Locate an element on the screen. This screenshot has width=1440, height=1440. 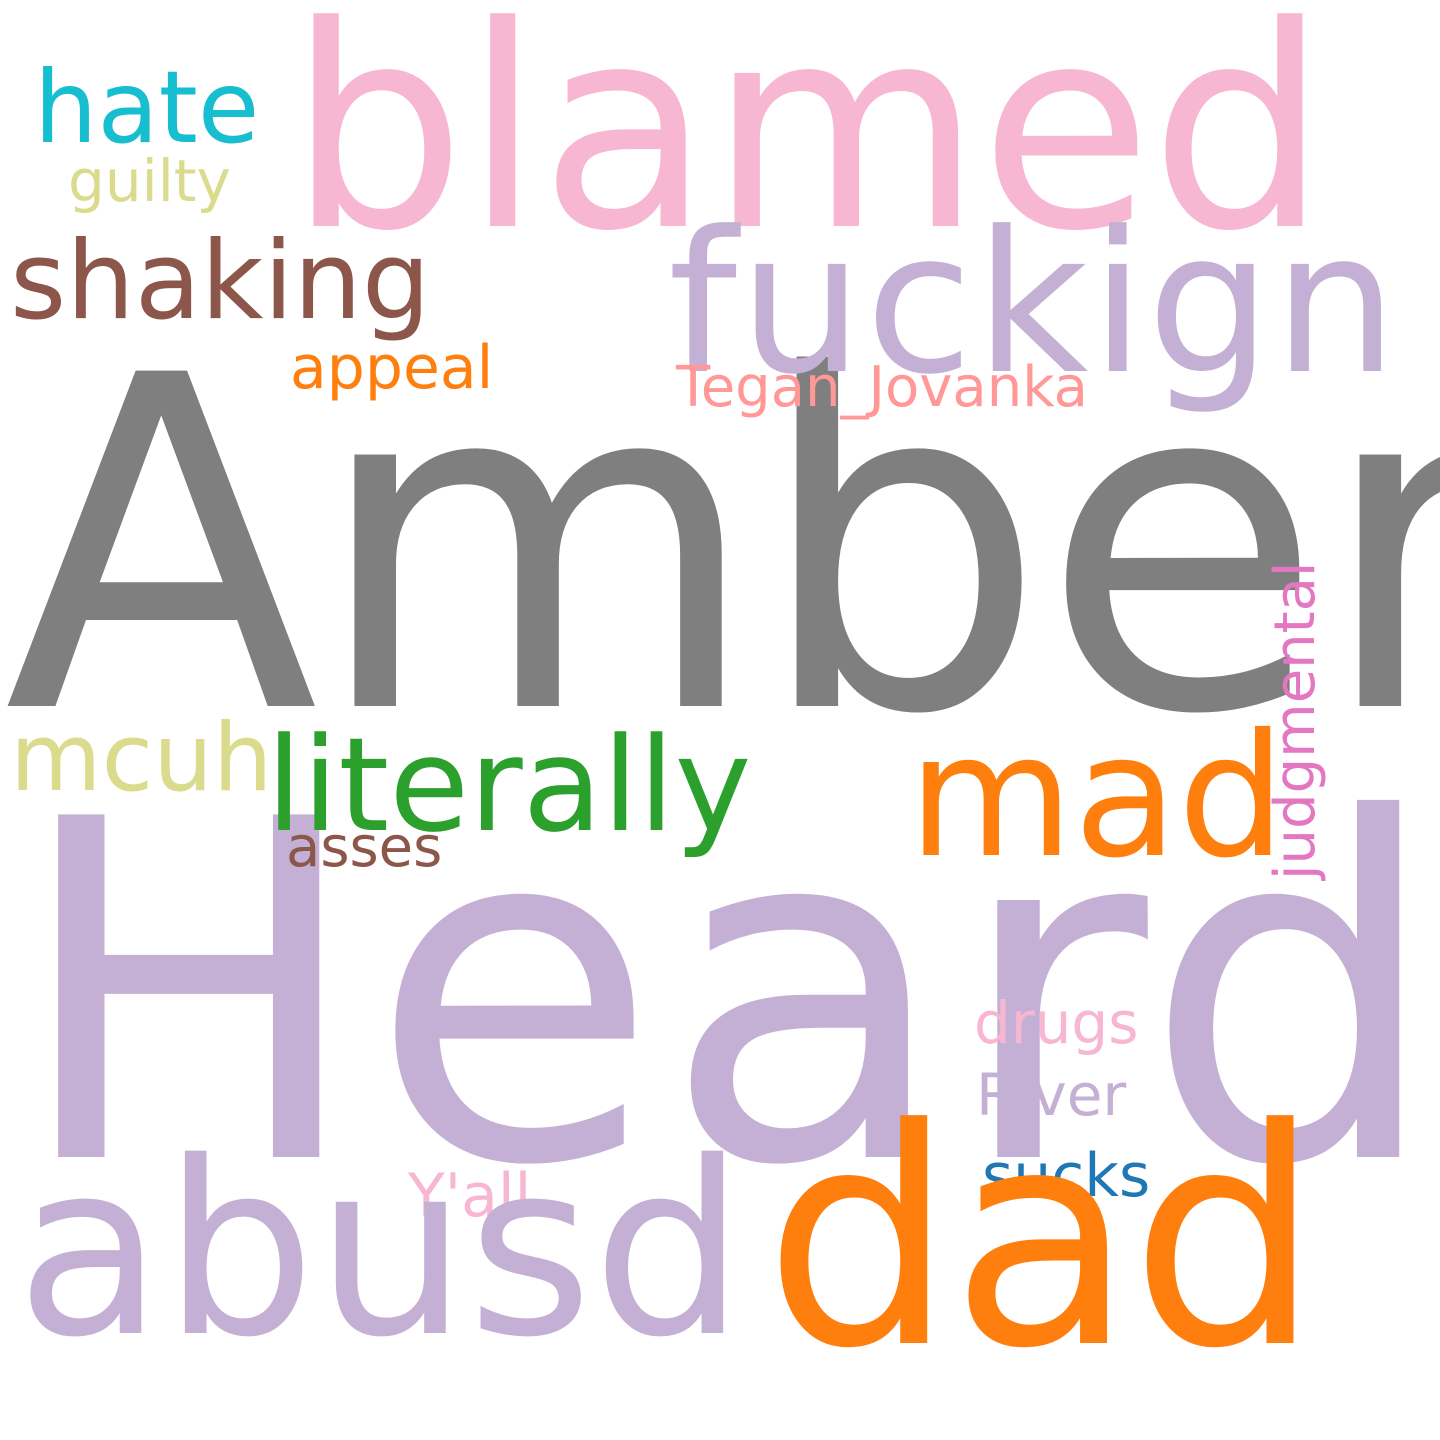
word-abusd: abusd is located at coordinates (380, 1250).